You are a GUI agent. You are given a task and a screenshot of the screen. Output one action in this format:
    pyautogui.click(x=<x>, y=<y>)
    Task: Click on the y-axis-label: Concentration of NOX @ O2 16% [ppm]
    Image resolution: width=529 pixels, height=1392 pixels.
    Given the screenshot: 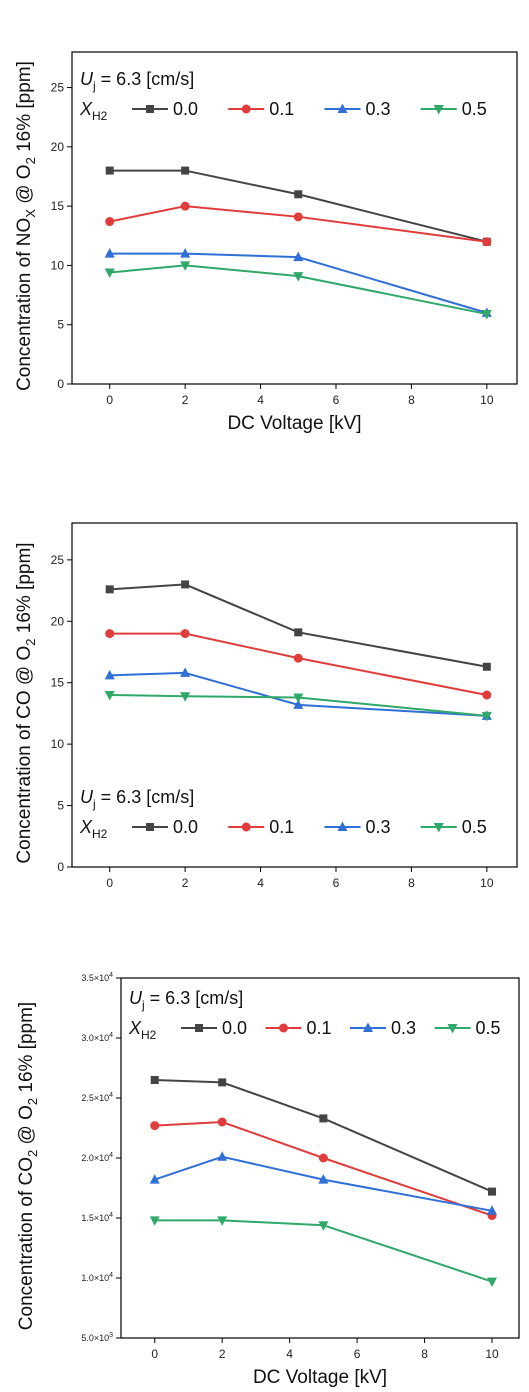 What is the action you would take?
    pyautogui.click(x=26, y=226)
    